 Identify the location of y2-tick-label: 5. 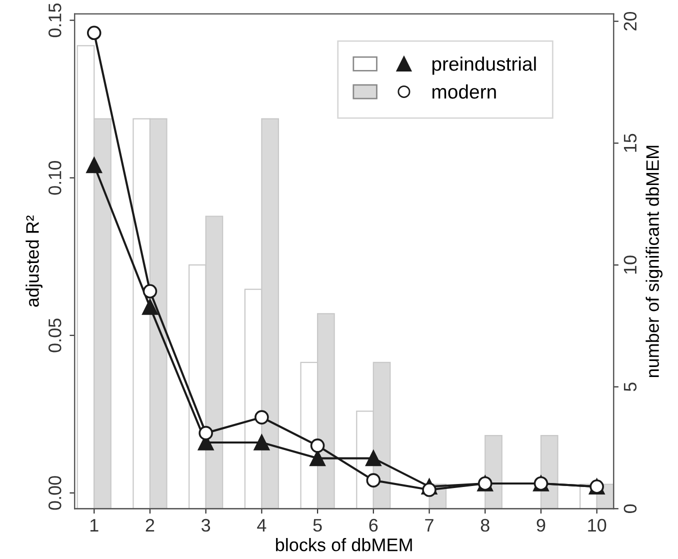
(630, 387).